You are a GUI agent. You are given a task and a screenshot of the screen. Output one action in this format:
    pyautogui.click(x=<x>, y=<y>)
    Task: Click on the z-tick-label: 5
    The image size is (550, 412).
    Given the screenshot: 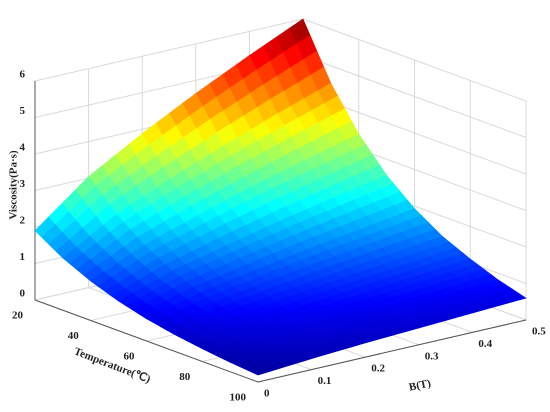 What is the action you would take?
    pyautogui.click(x=23, y=111)
    